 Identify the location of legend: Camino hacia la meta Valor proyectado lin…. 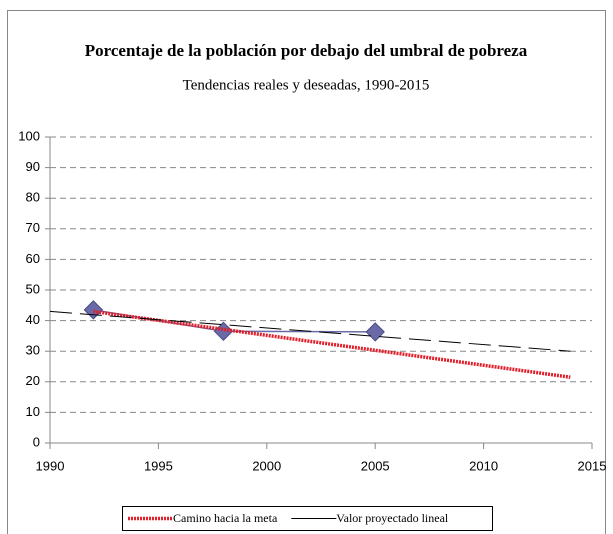
(307, 518).